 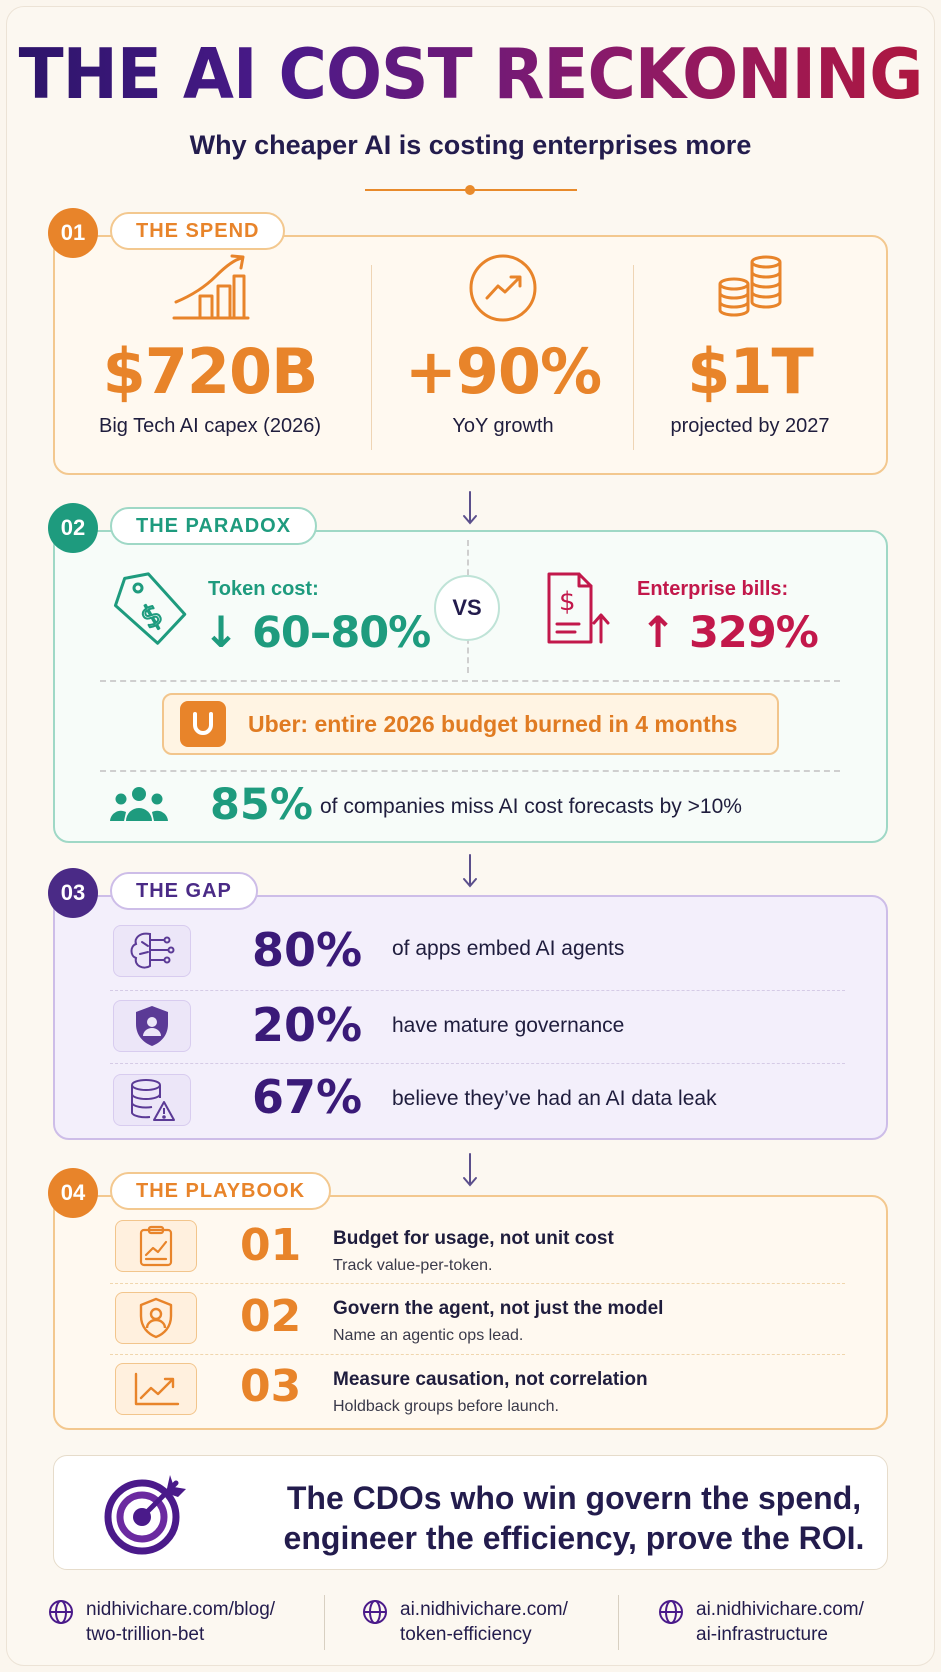 What do you see at coordinates (762, 1634) in the screenshot?
I see `footer-link-text: ai-infrastructure` at bounding box center [762, 1634].